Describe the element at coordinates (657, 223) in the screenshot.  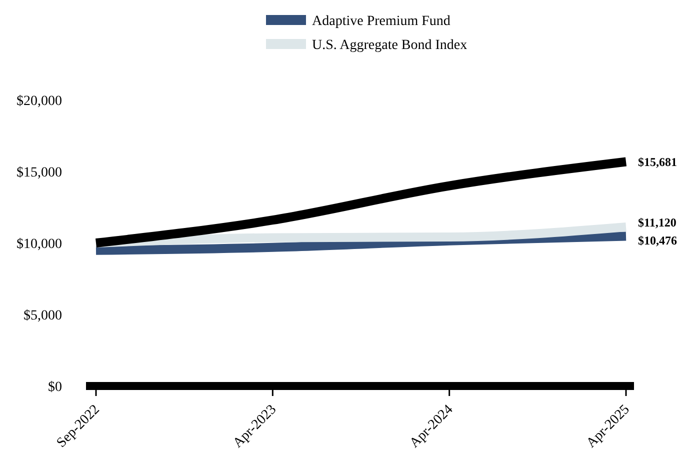
I see `data-label: $11,120` at that location.